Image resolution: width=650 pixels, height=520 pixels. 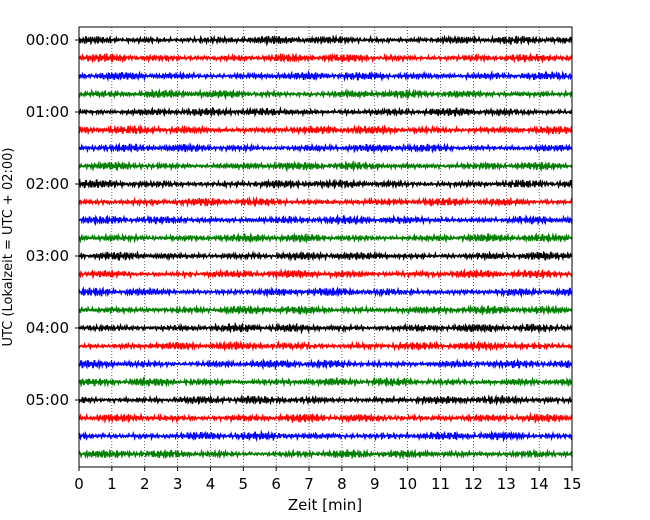 What do you see at coordinates (52, 220) in the screenshot?
I see `y-ticks: 00:00 01:00 02:00 03:00 04:00 05:00` at bounding box center [52, 220].